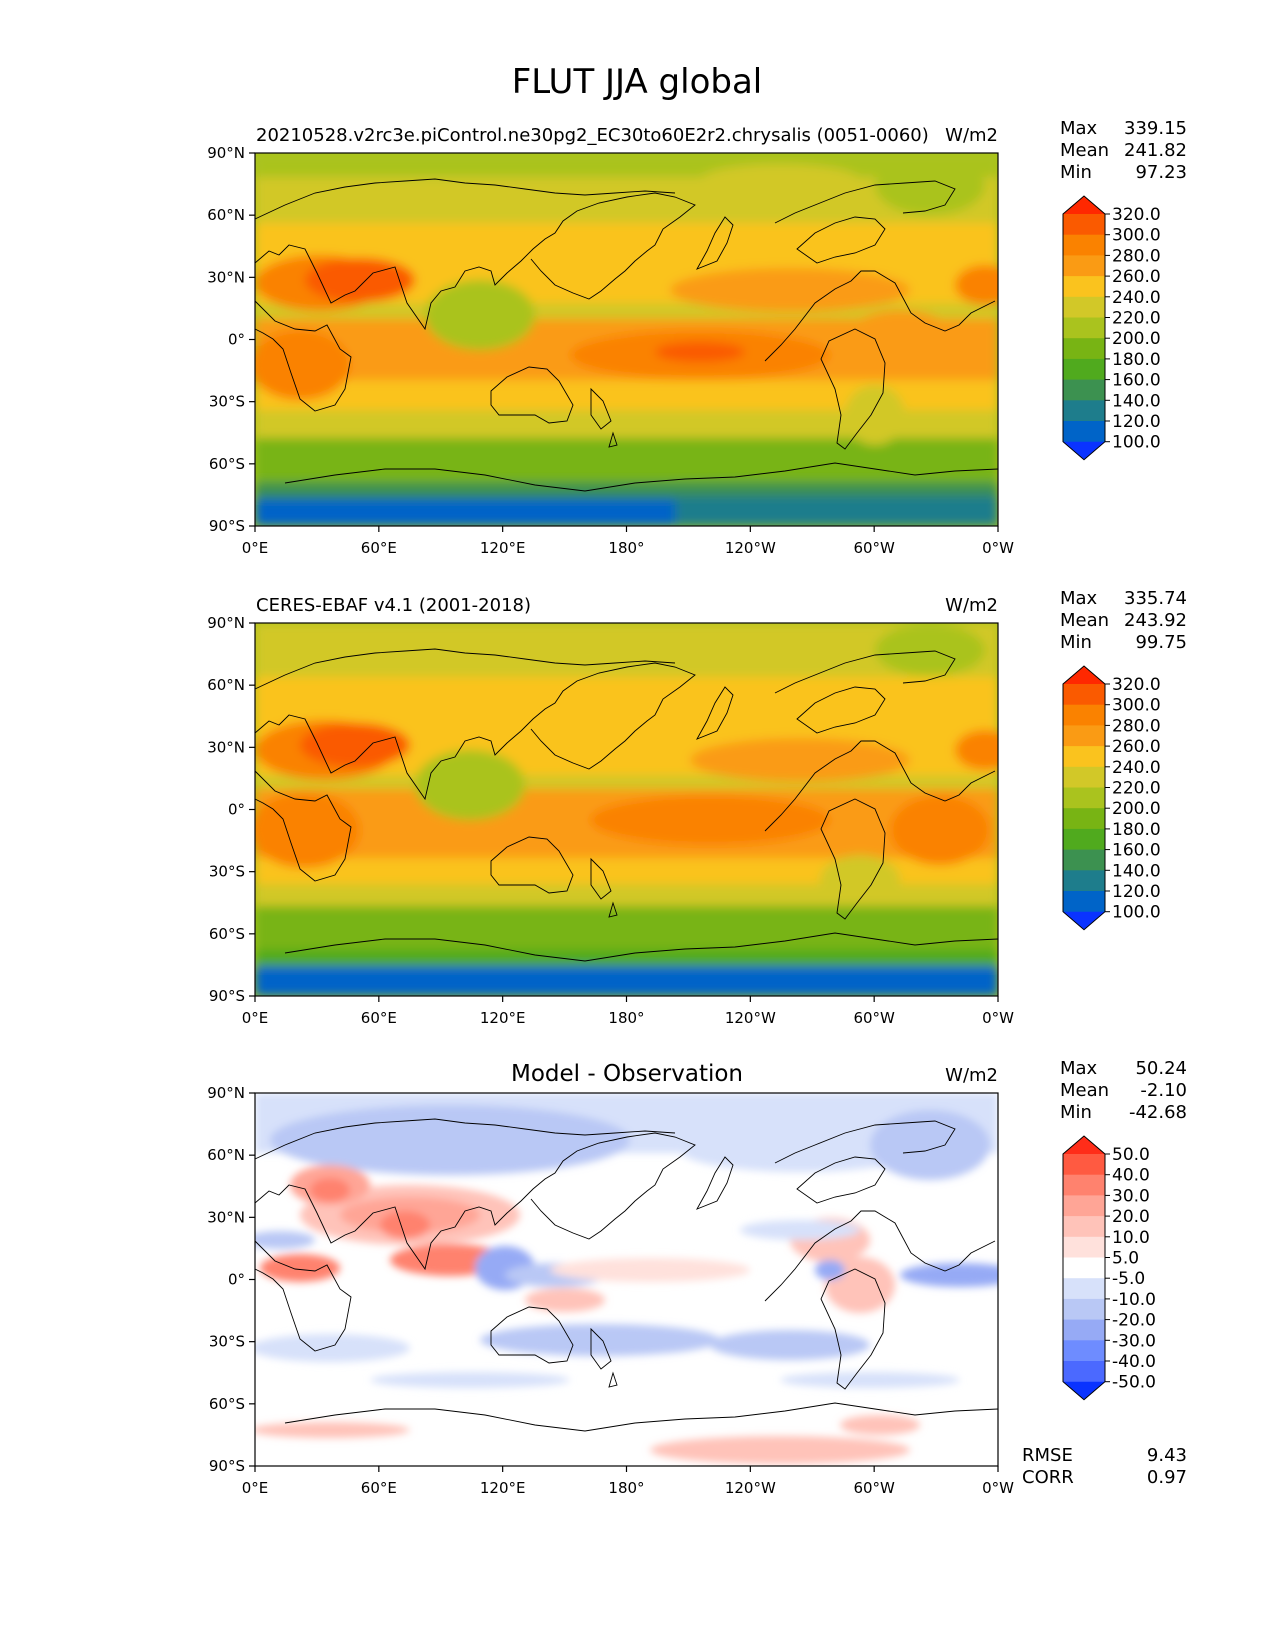  Describe the element at coordinates (1047, 1455) in the screenshot. I see `rmse-label: RMSE` at that location.